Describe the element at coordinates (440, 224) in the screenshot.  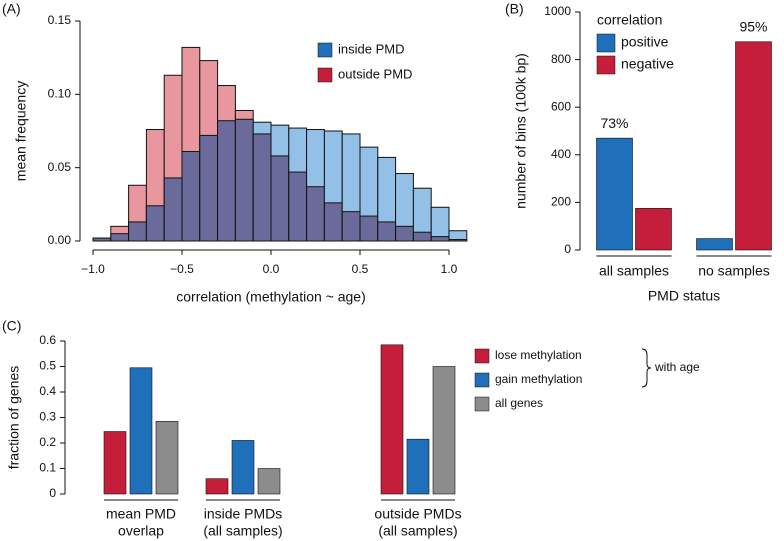
I see `histogram-bar` at that location.